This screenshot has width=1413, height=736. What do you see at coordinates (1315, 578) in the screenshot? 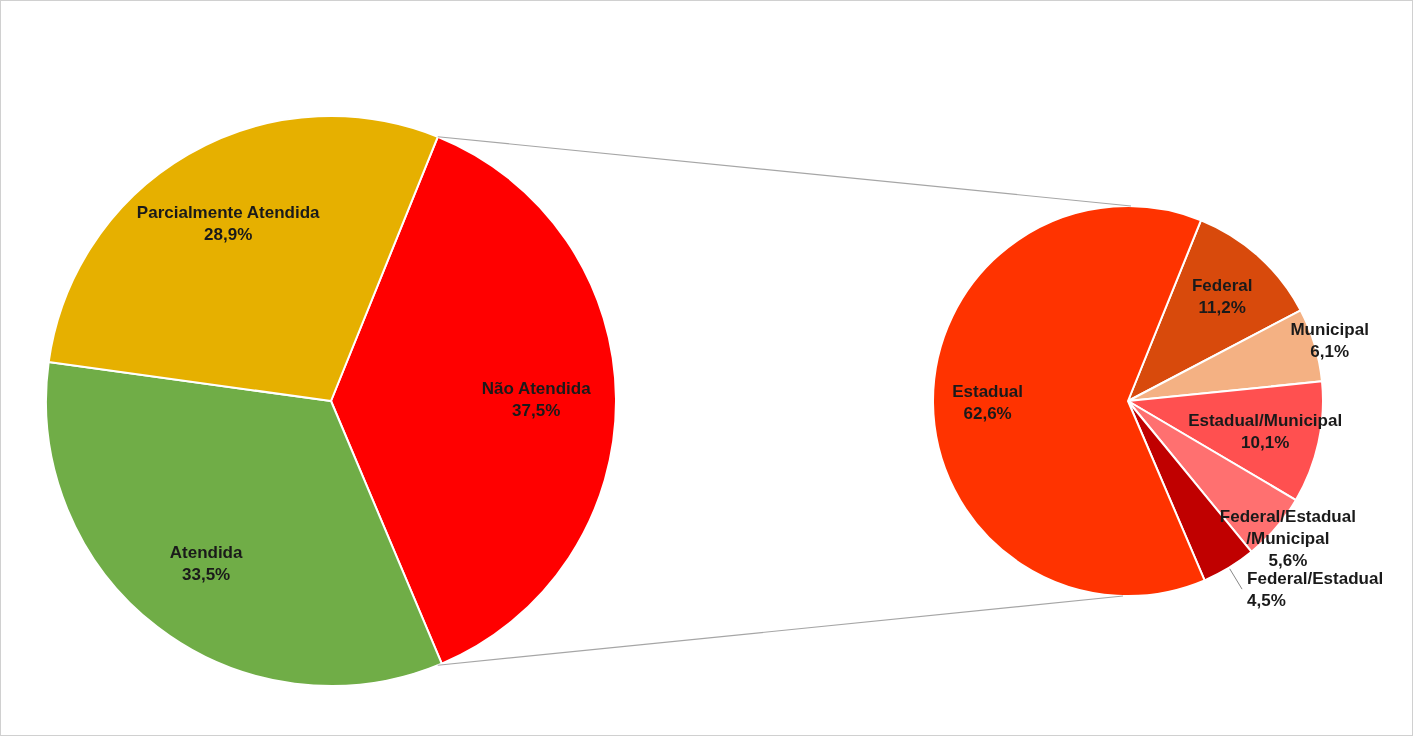
I see `slice-label: Federal/Estadual` at bounding box center [1315, 578].